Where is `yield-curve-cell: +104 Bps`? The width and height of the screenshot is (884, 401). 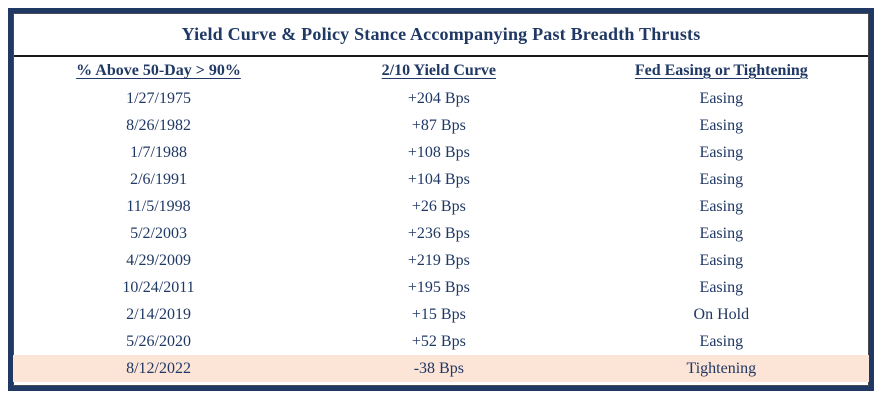 yield-curve-cell: +104 Bps is located at coordinates (438, 179).